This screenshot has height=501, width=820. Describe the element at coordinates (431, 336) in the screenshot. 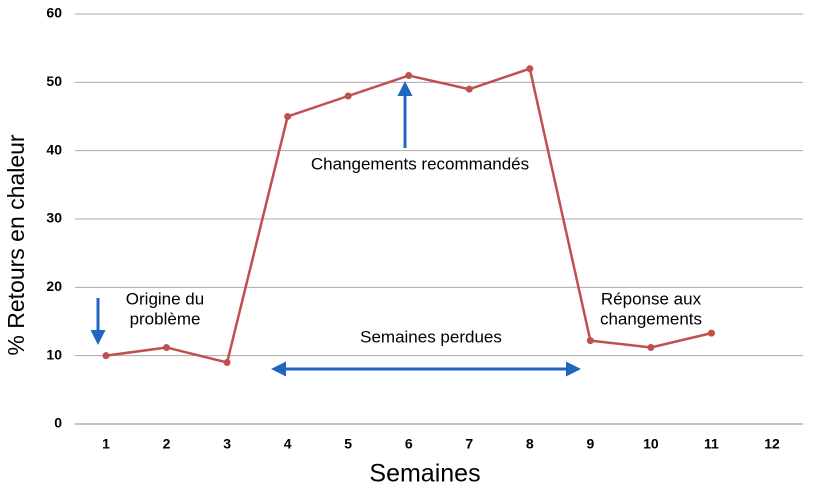

I see `annotation: Semaines perdues` at that location.